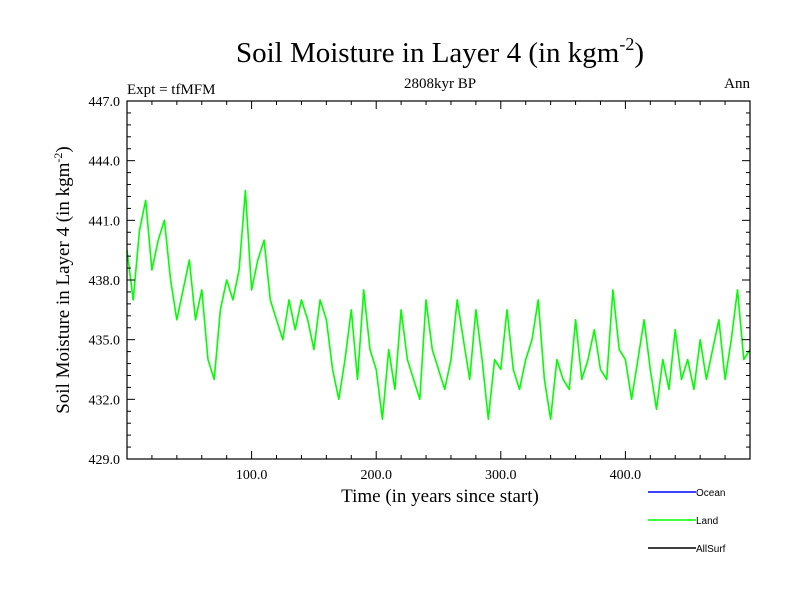 The image size is (800, 600). What do you see at coordinates (171, 90) in the screenshot?
I see `experiment-label: Expt = tfMFM` at bounding box center [171, 90].